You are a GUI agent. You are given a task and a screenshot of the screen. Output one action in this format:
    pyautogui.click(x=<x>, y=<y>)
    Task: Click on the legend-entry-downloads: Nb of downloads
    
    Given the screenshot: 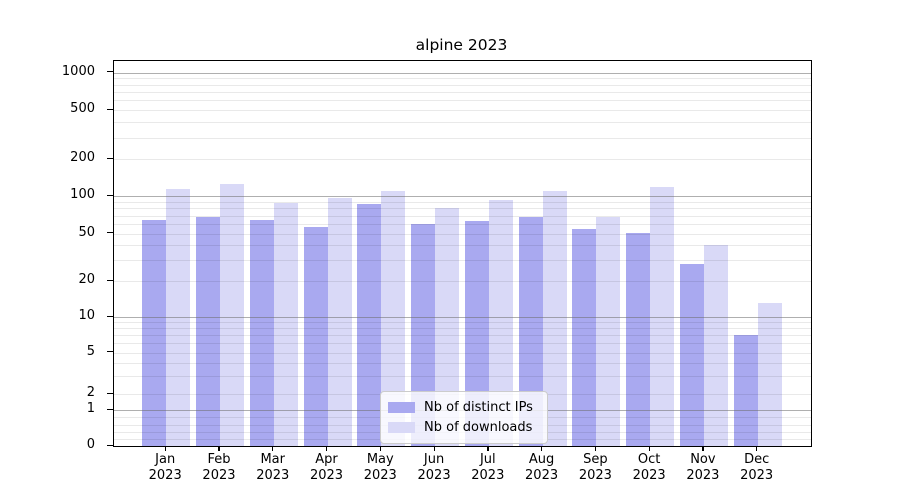 What is the action you would take?
    pyautogui.click(x=463, y=427)
    